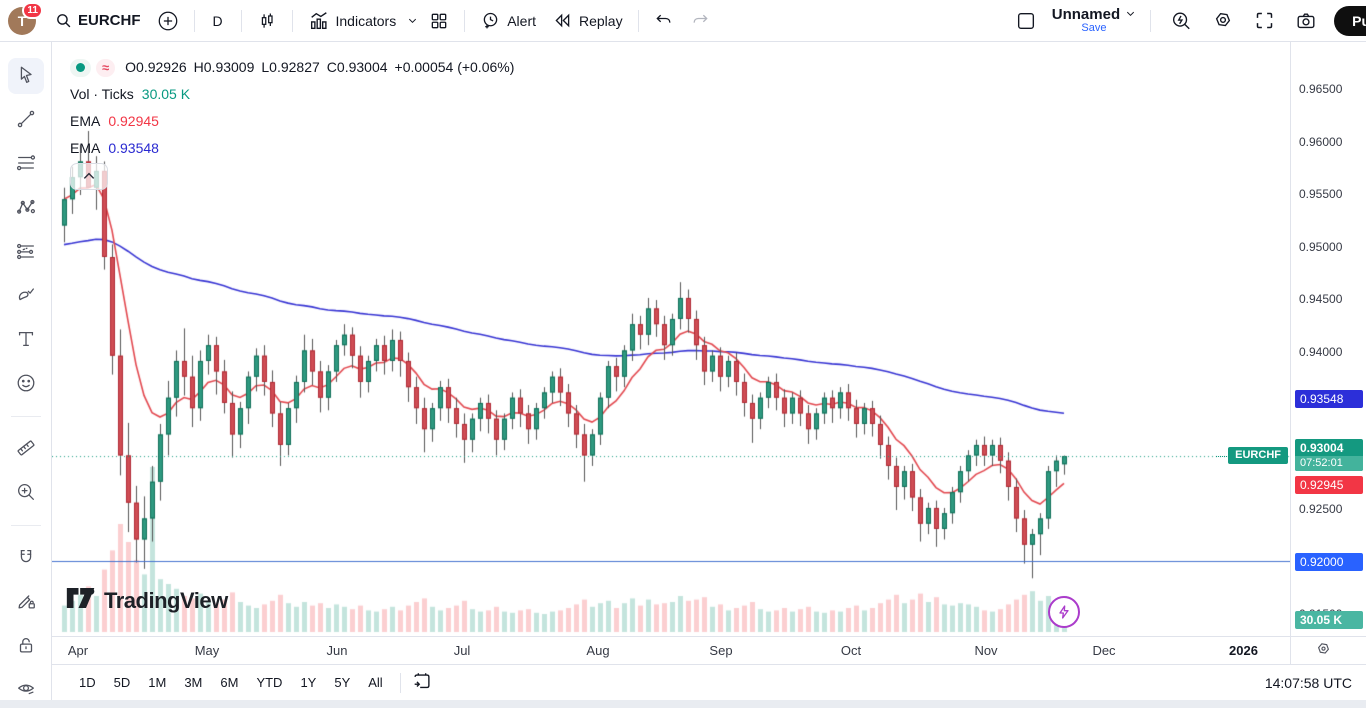  Describe the element at coordinates (218, 21) in the screenshot. I see `interval-button: D` at that location.